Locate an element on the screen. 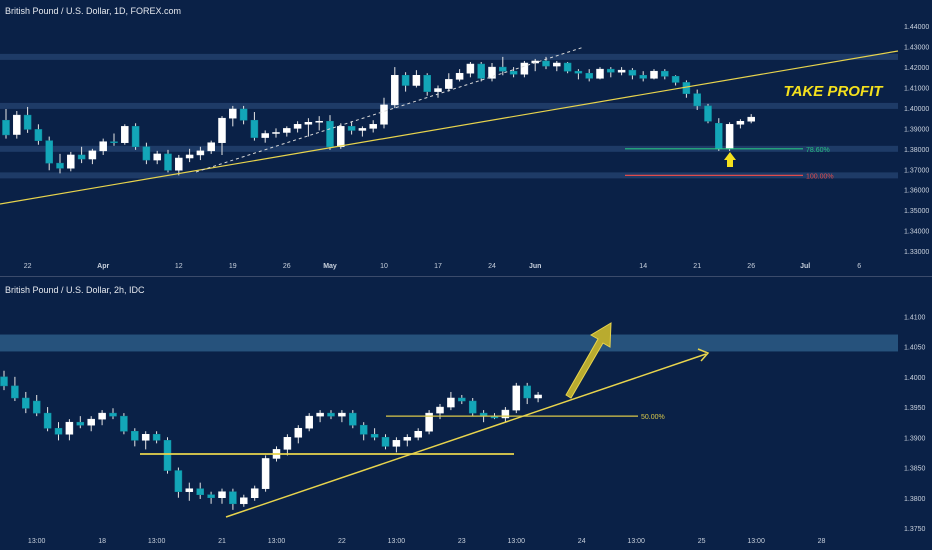 Image resolution: width=932 pixels, height=550 pixels. resistance-band is located at coordinates (449, 343).